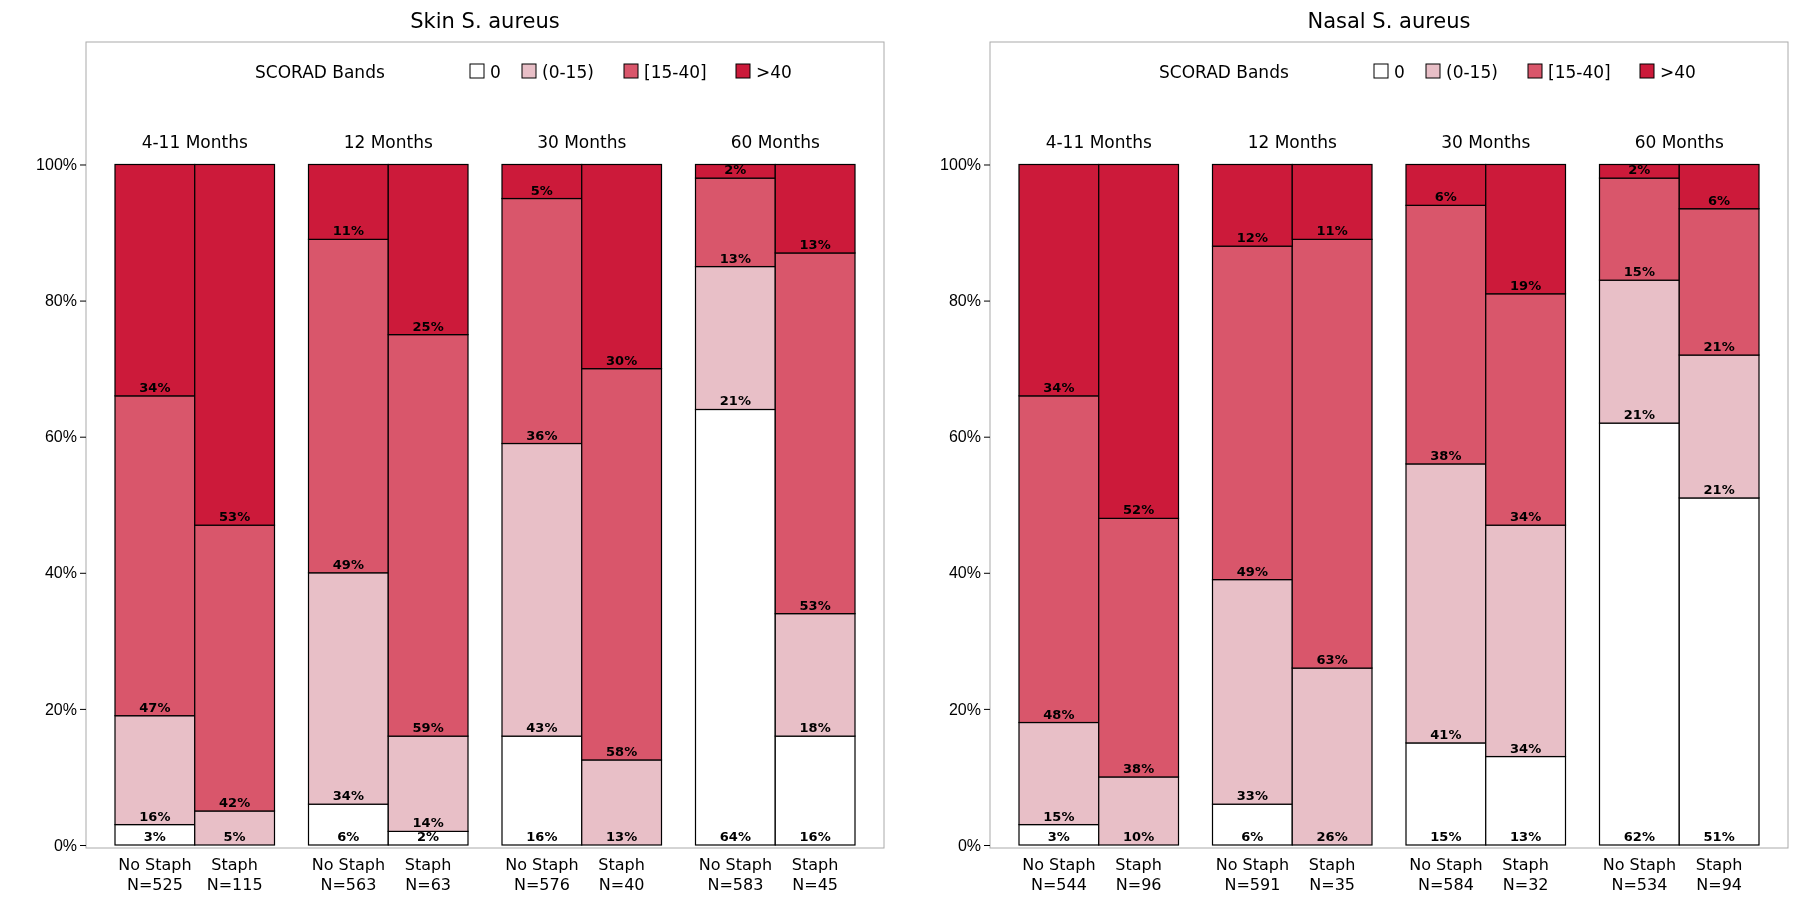 This screenshot has height=910, width=1808. Describe the element at coordinates (1639, 836) in the screenshot. I see `data-label: 62%` at that location.